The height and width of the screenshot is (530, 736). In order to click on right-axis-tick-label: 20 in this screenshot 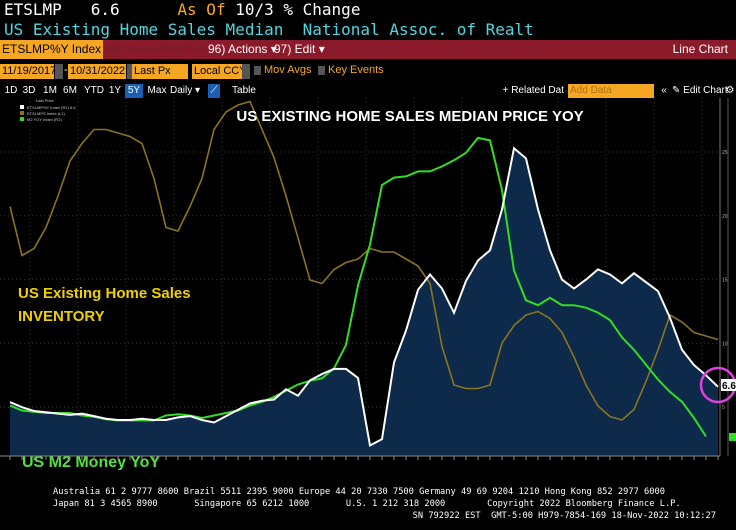, I will do `click(725, 217)`.